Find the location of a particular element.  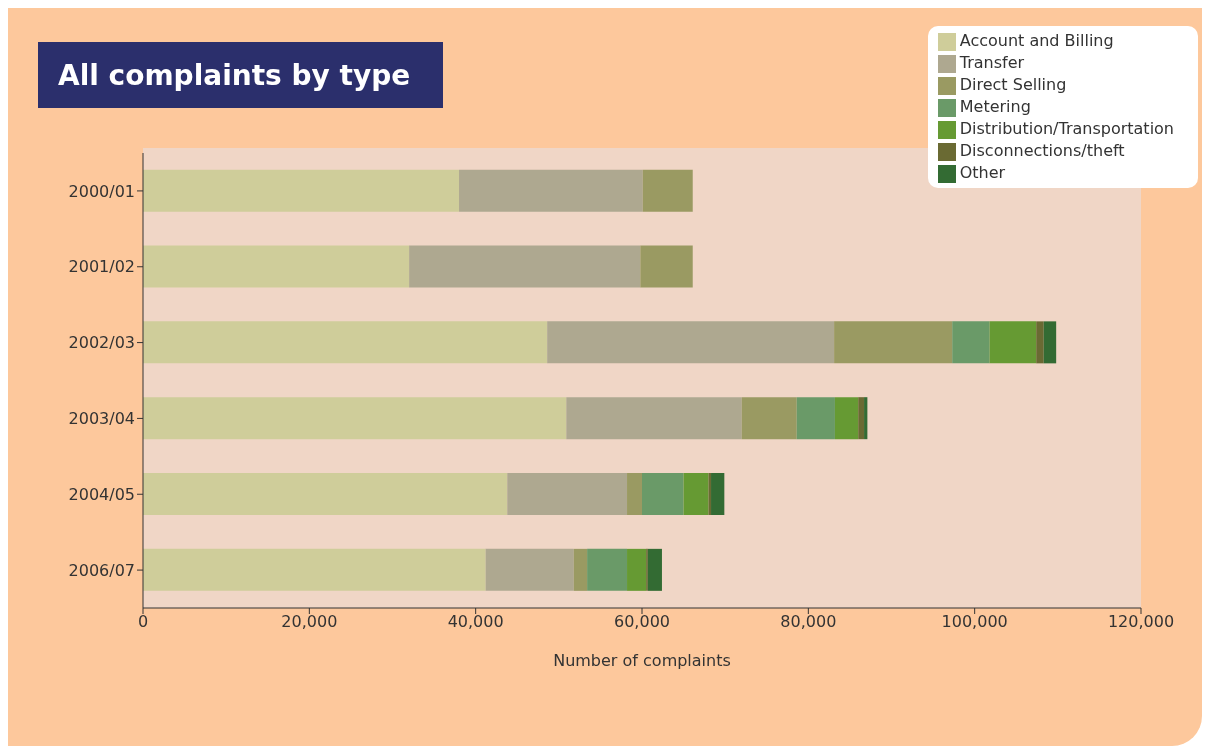

chart-title: All complaints by type is located at coordinates (240, 75).